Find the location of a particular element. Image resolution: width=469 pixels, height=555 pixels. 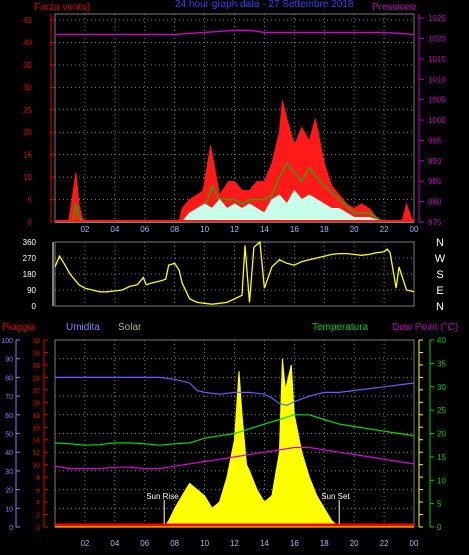

rain-axis-tick-label: 8 is located at coordinates (38, 478).